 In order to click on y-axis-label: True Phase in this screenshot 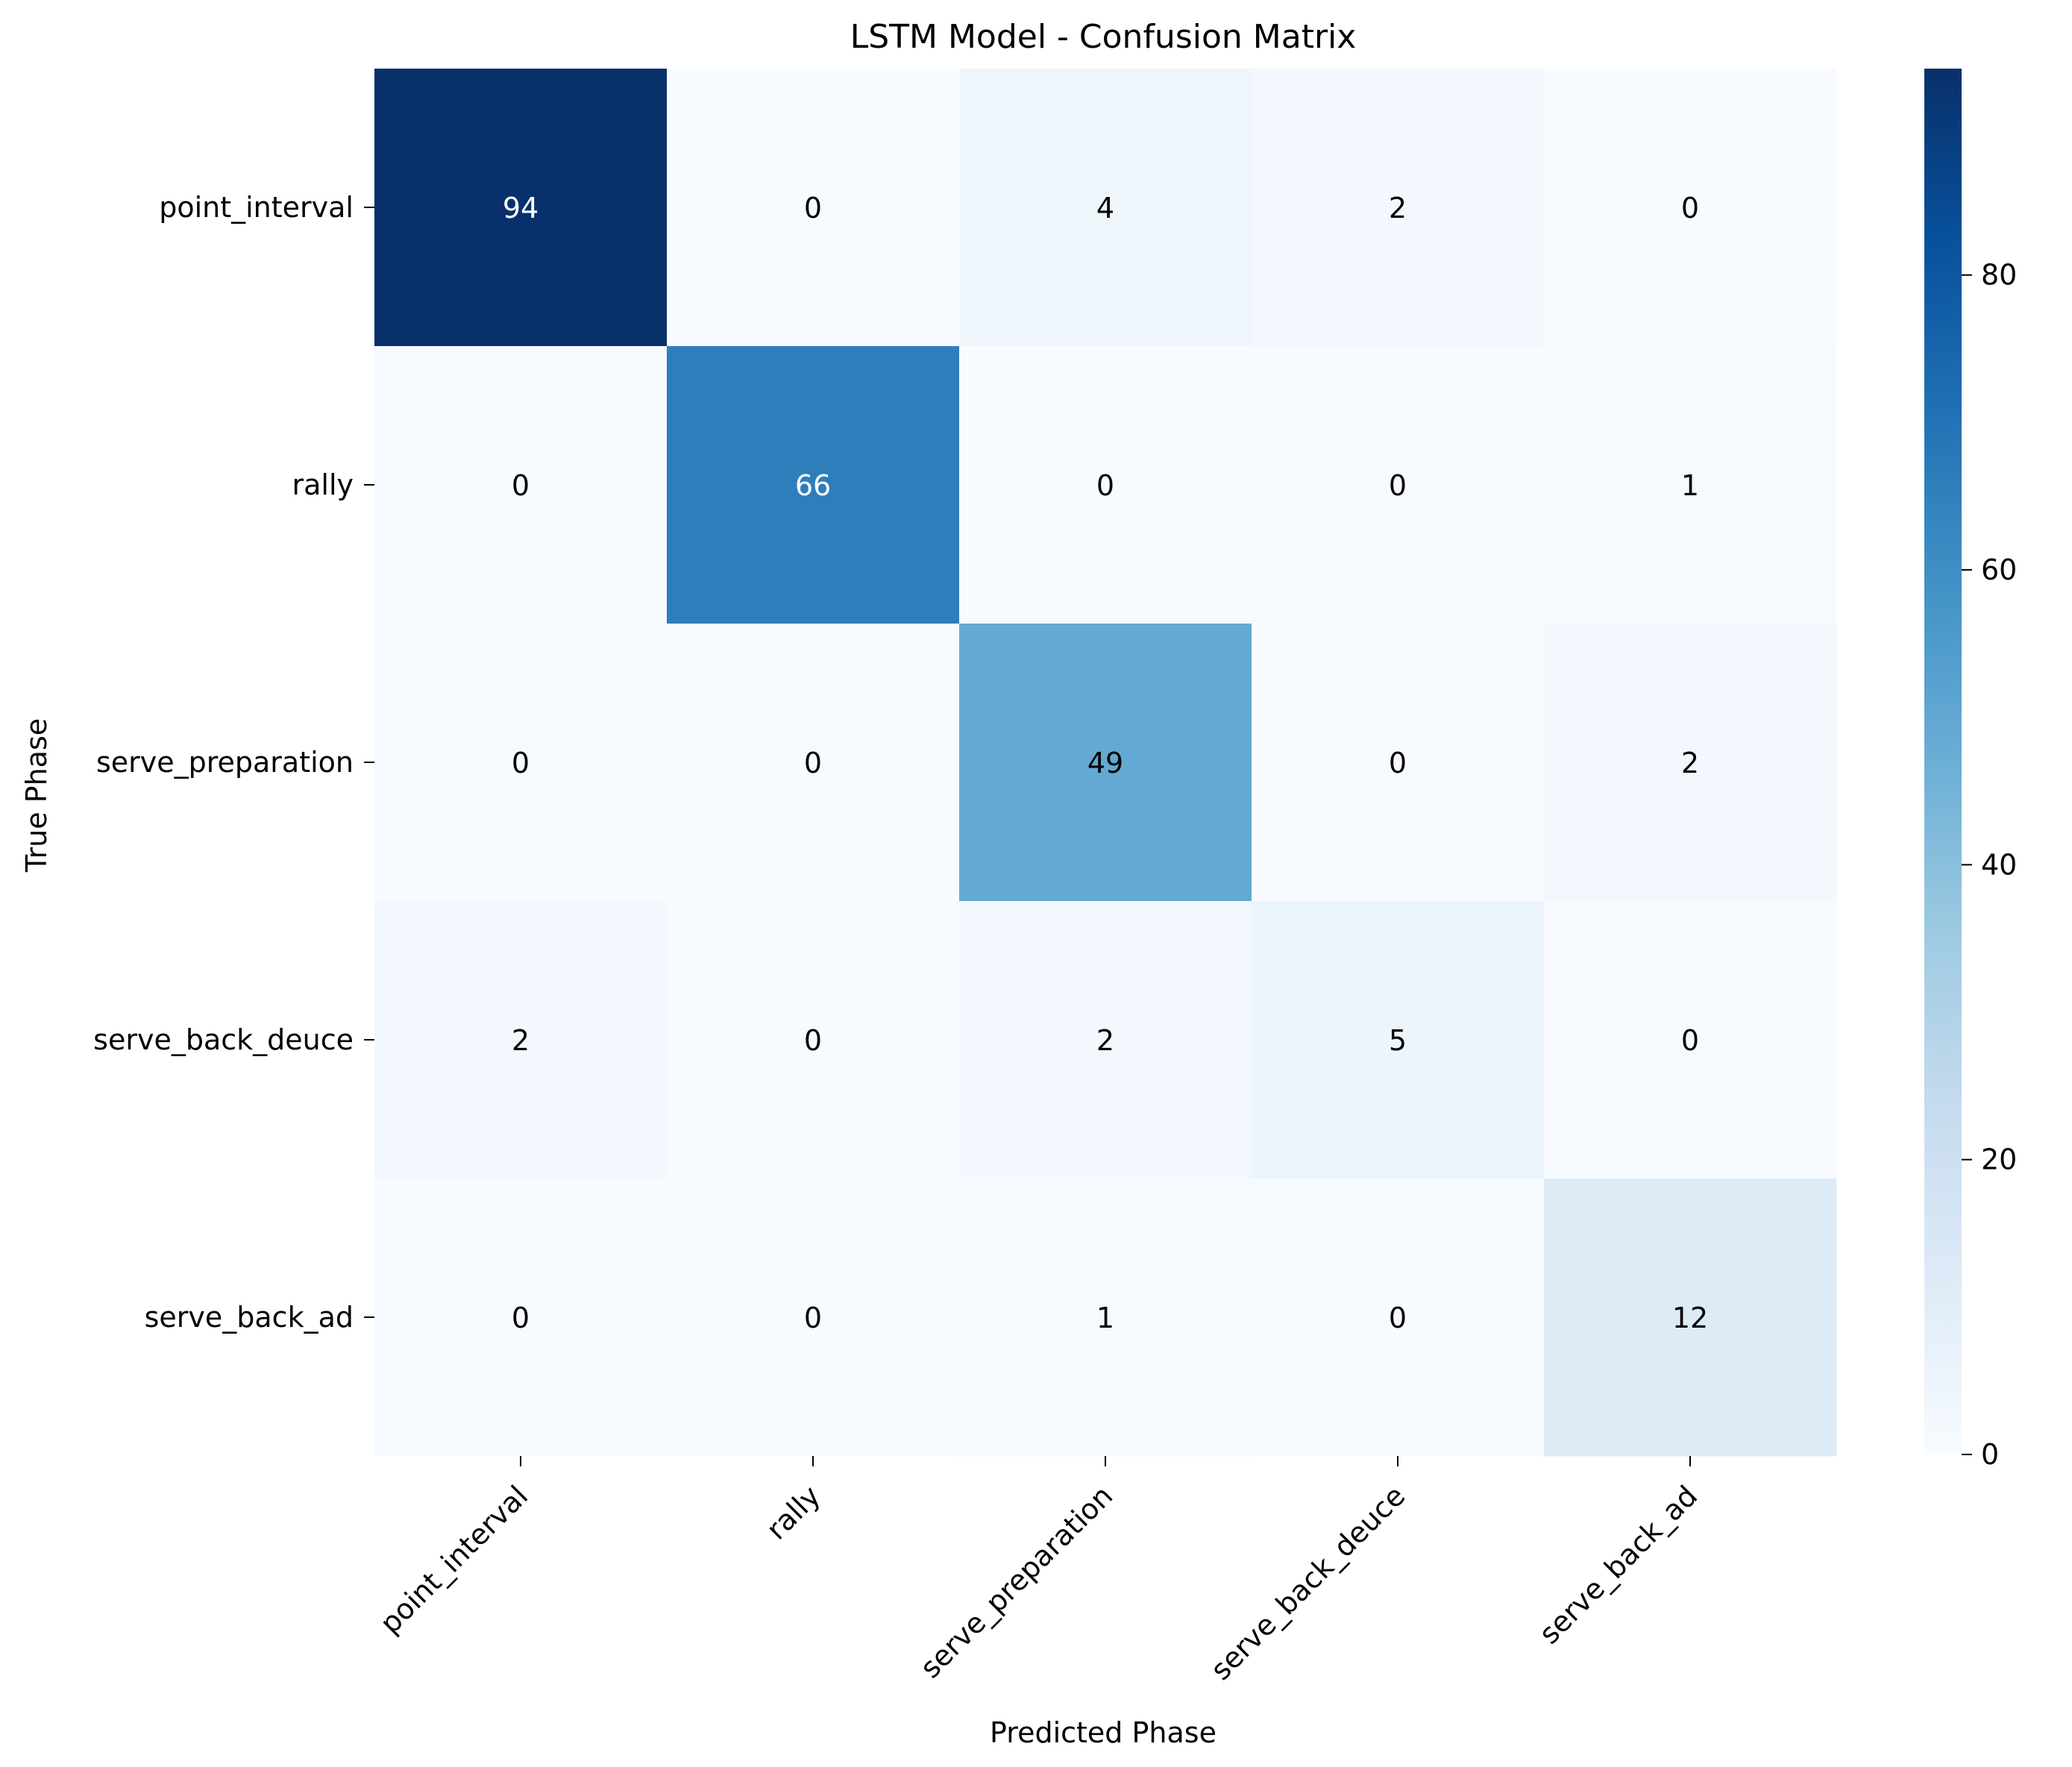, I will do `click(36, 796)`.